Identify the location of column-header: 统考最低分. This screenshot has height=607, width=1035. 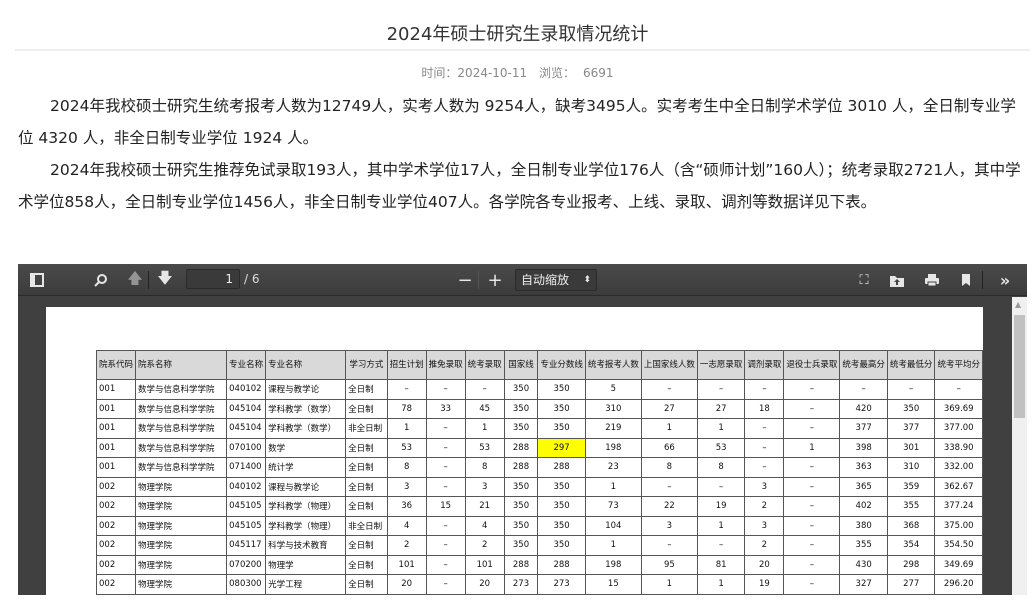
(911, 365).